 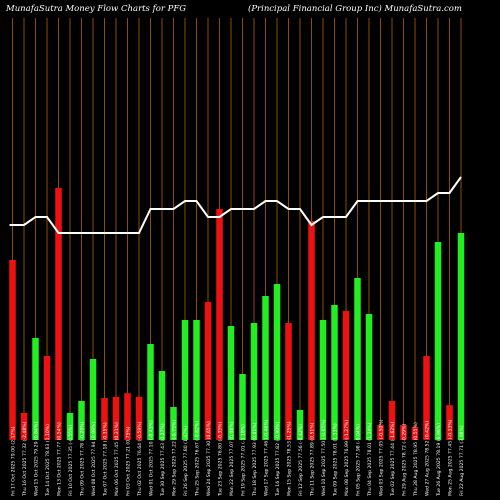 What do you see at coordinates (186, 460) in the screenshot?
I see `tick-label: Fri 26 Sep 2025 77.80 (1.47%)` at bounding box center [186, 460].